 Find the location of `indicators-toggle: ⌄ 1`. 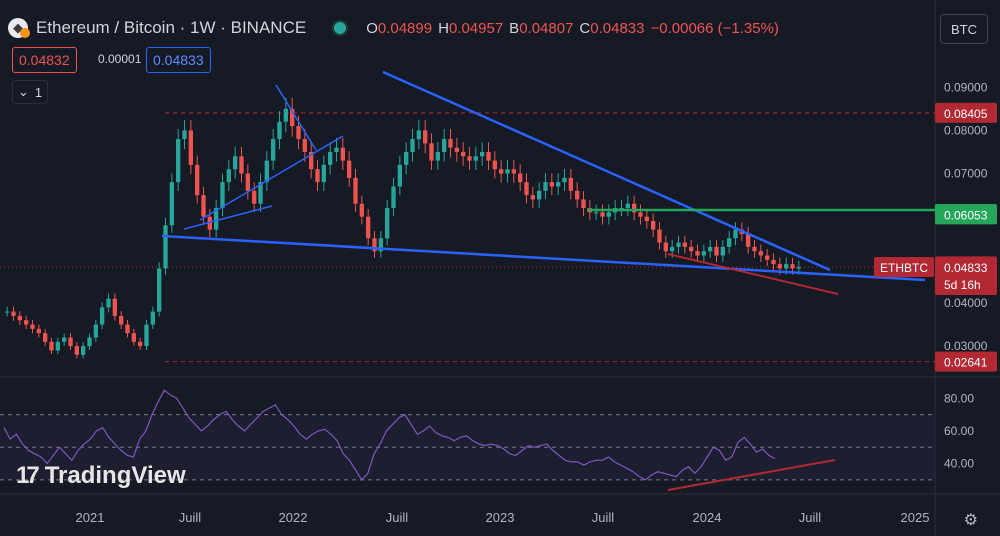

indicators-toggle: ⌄ 1 is located at coordinates (30, 92).